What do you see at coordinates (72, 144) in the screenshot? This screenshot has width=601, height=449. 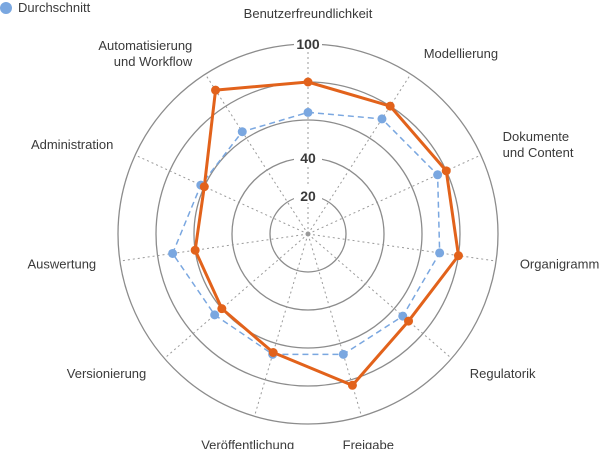 I see `axis-label-10: Administration` at bounding box center [72, 144].